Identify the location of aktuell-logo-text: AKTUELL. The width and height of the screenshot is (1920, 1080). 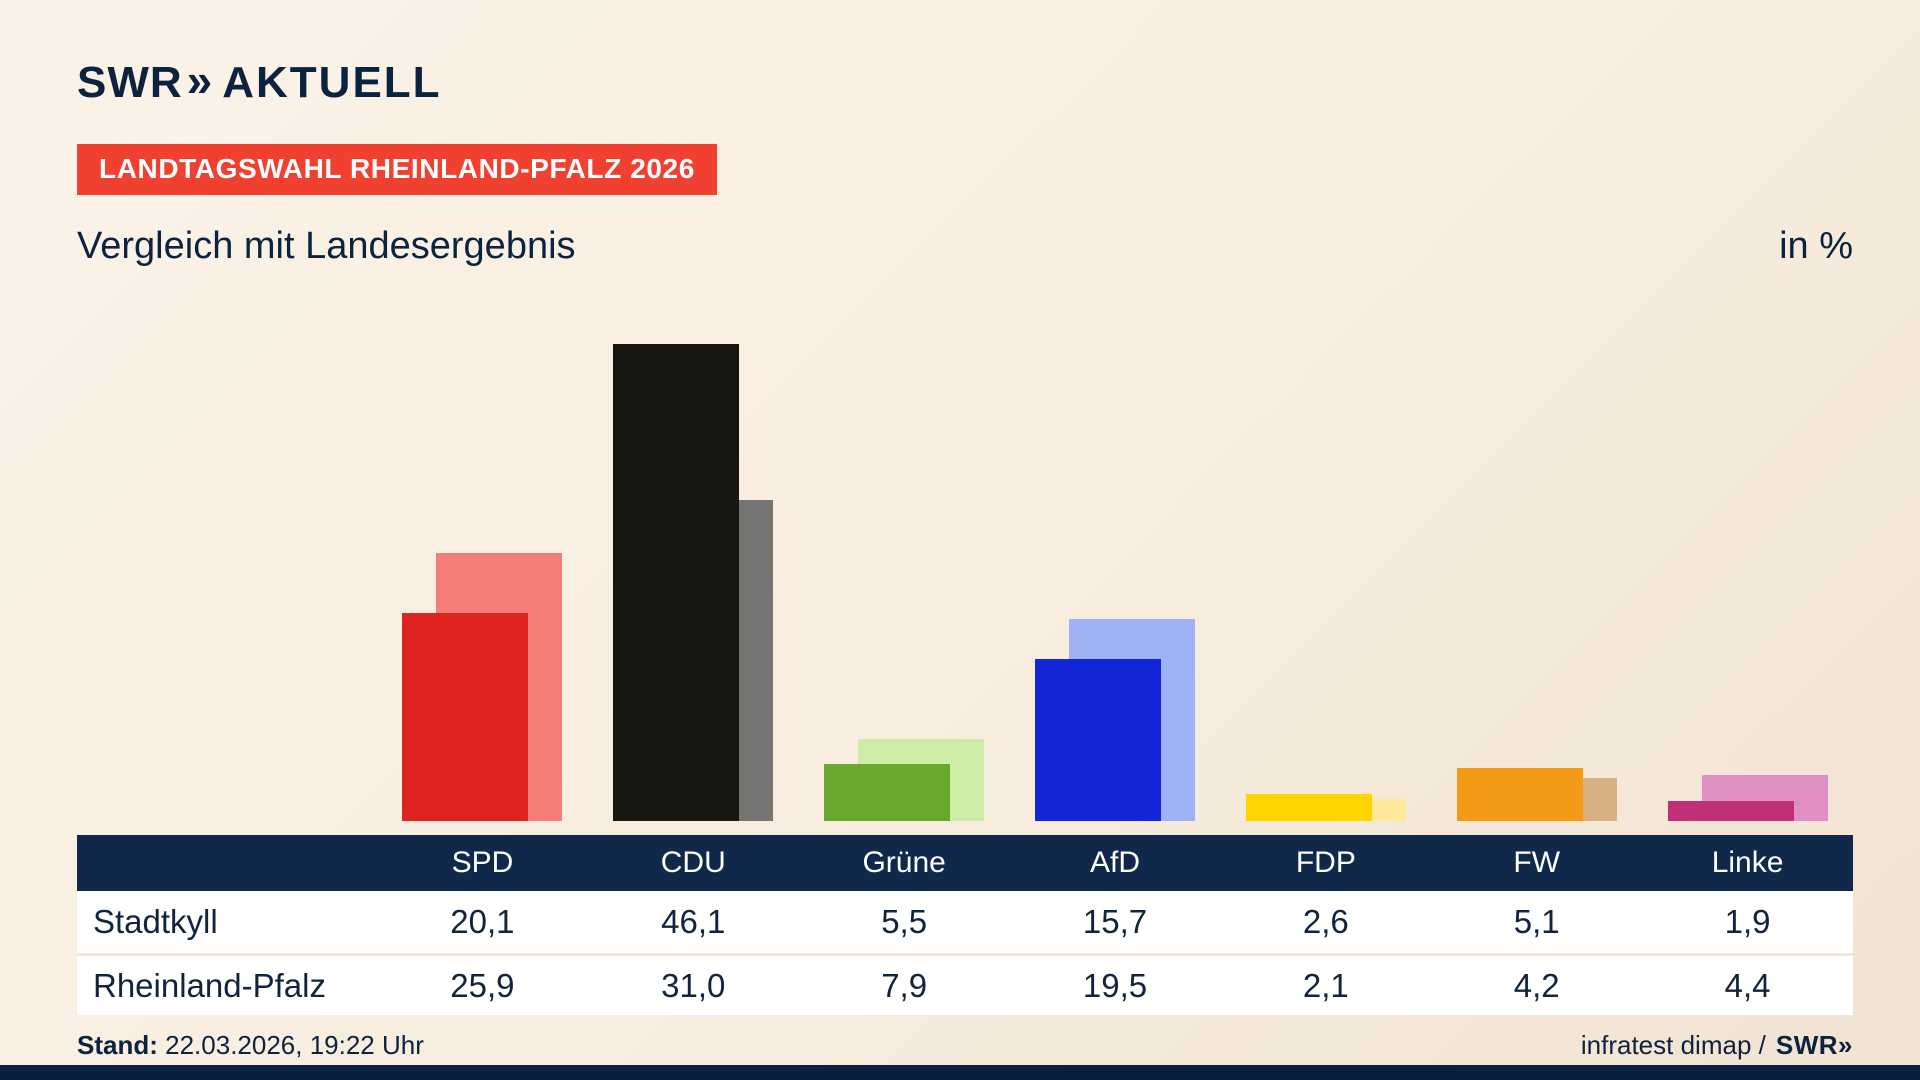
(332, 82).